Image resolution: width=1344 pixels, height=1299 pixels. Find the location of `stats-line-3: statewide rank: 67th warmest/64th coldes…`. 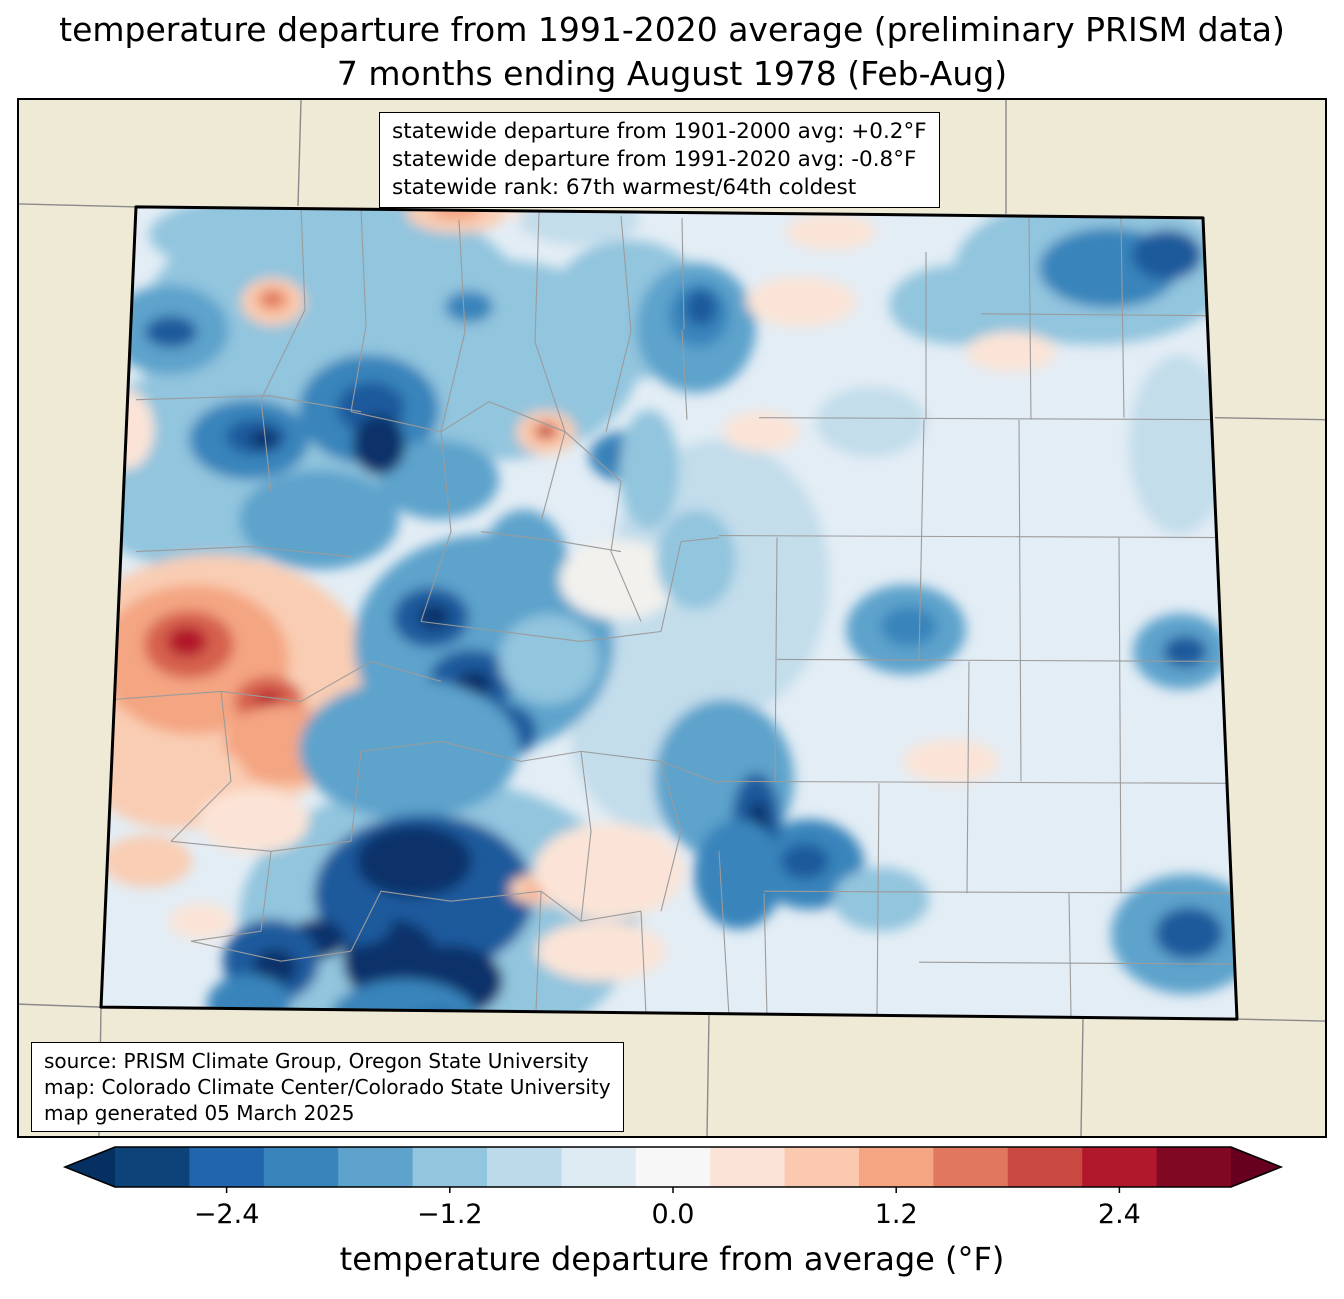

stats-line-3: statewide rank: 67th warmest/64th coldes… is located at coordinates (624, 187).